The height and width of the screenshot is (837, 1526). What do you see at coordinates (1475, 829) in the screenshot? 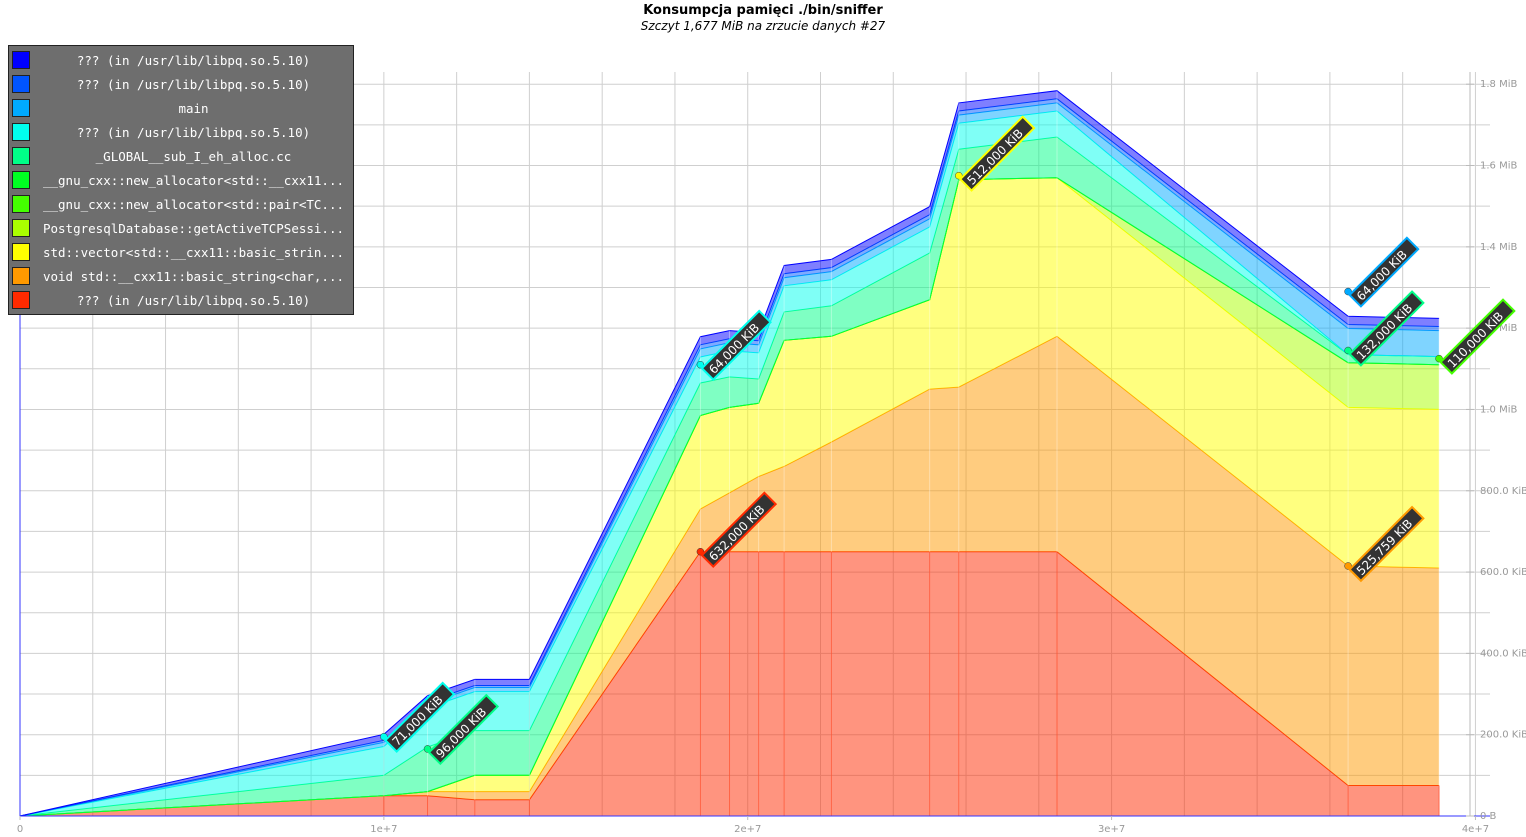
I see `x-tick-label: 4e+7` at bounding box center [1475, 829].